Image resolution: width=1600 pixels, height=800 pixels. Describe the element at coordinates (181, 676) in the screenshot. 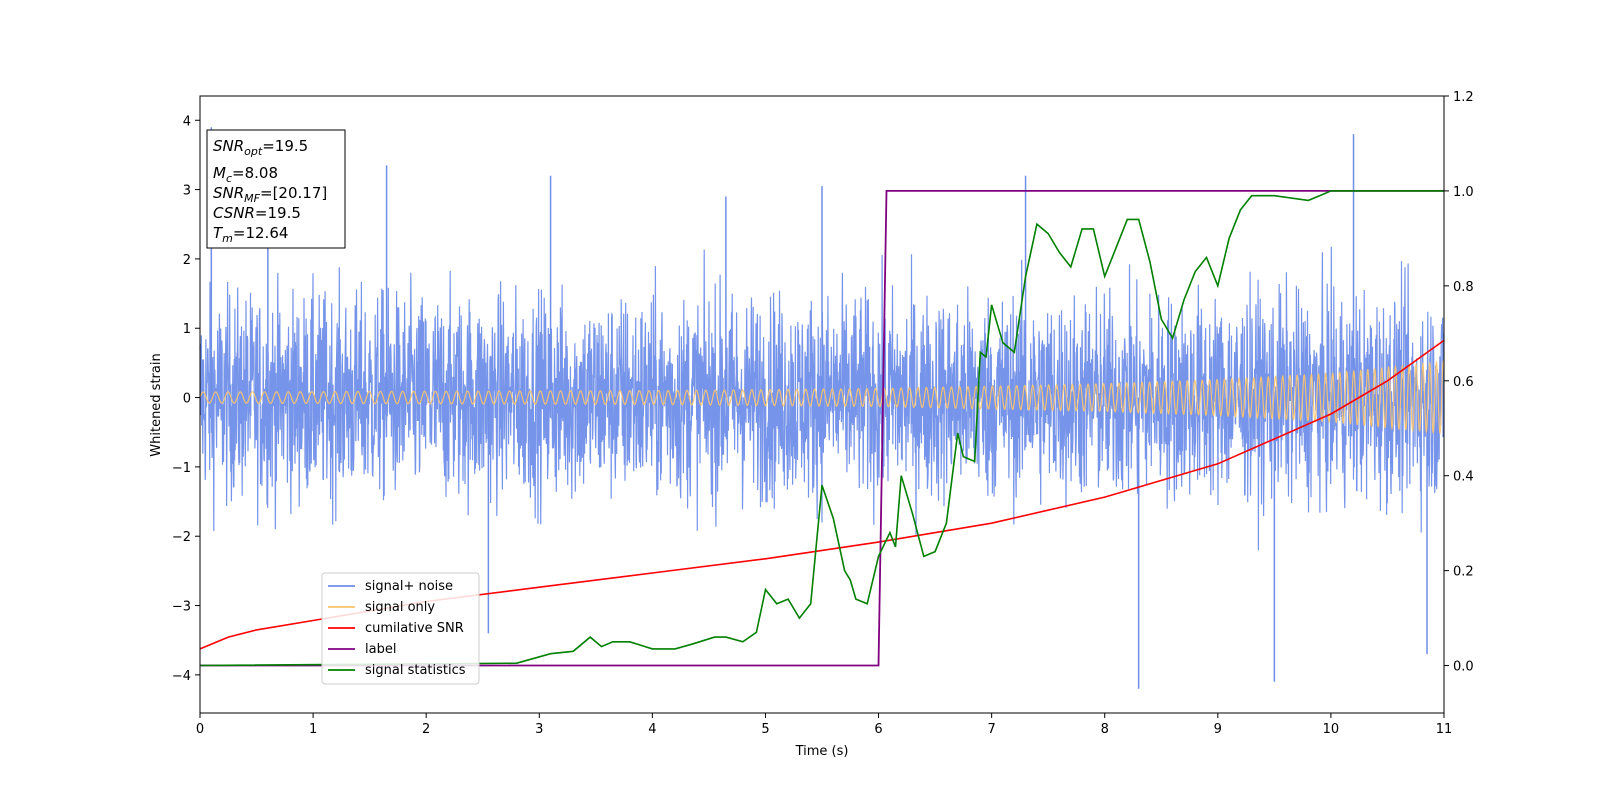

I see `y-tick-label: −4` at that location.